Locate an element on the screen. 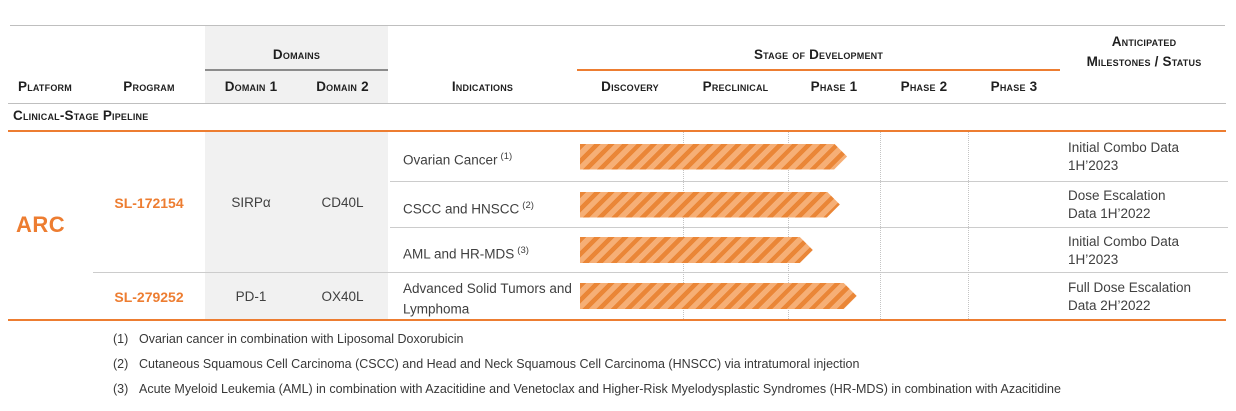  indication-cell: AML and HR-MDS (3) is located at coordinates (489, 252).